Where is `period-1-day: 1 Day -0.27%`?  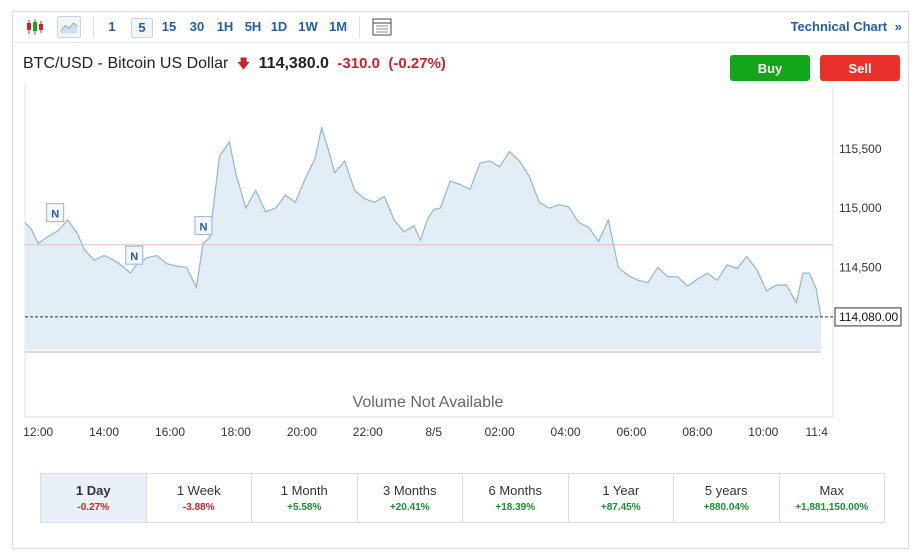 period-1-day: 1 Day -0.27% is located at coordinates (94, 498).